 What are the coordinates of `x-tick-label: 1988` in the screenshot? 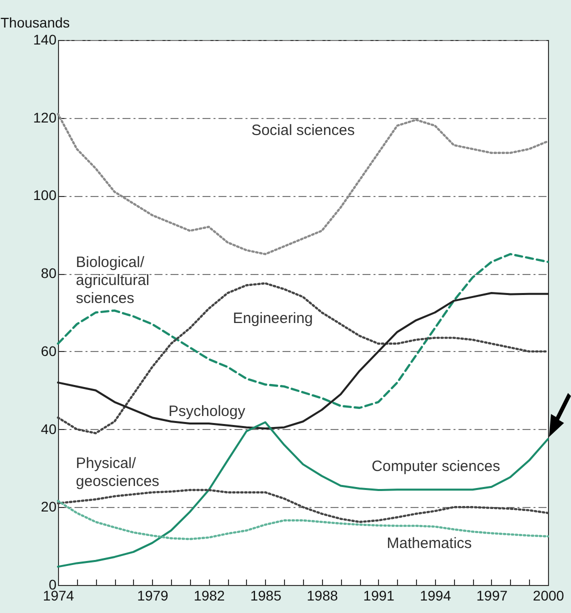 It's located at (322, 596).